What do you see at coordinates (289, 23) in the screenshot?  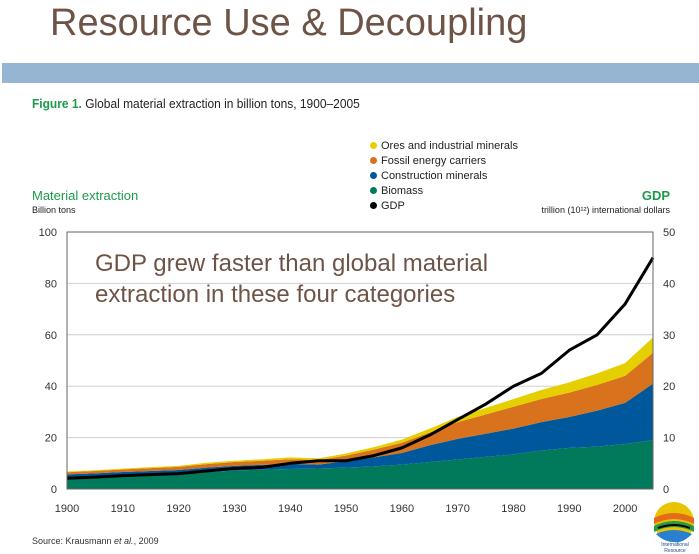 I see `slide-title: Resource Use & Decoupling` at bounding box center [289, 23].